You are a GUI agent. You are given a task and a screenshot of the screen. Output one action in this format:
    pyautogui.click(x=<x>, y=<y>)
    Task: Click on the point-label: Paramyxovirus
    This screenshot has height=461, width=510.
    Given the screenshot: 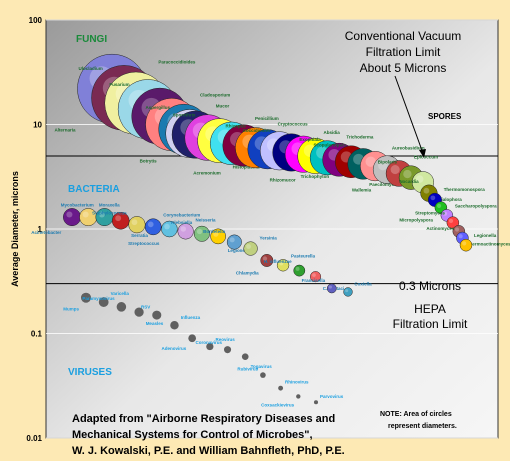 What is the action you would take?
    pyautogui.click(x=98, y=298)
    